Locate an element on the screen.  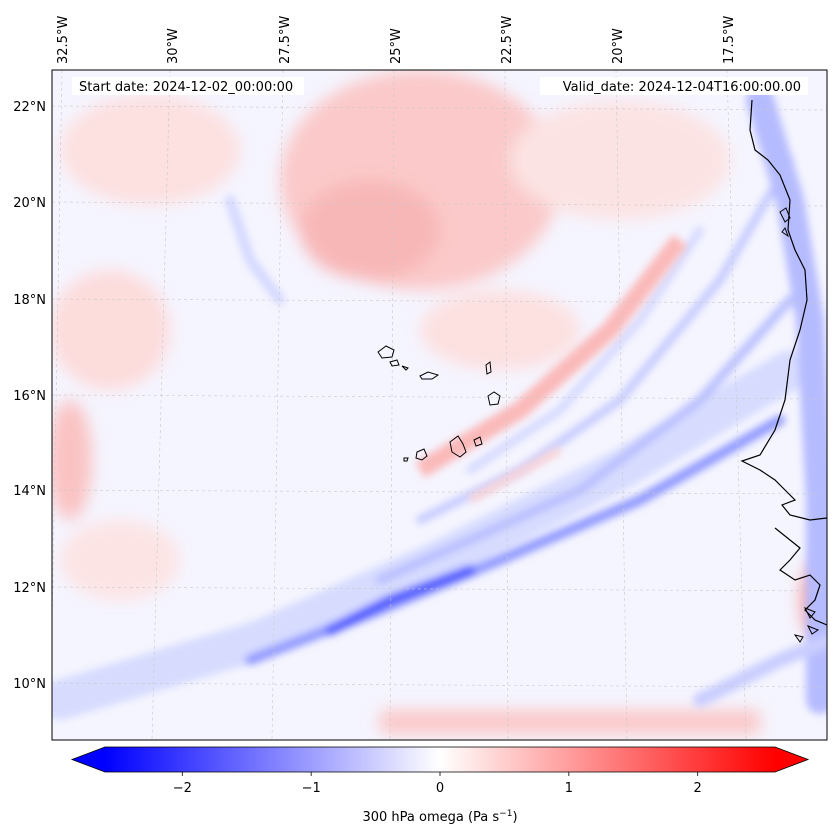
lat-label: 16°N is located at coordinates (29, 396).